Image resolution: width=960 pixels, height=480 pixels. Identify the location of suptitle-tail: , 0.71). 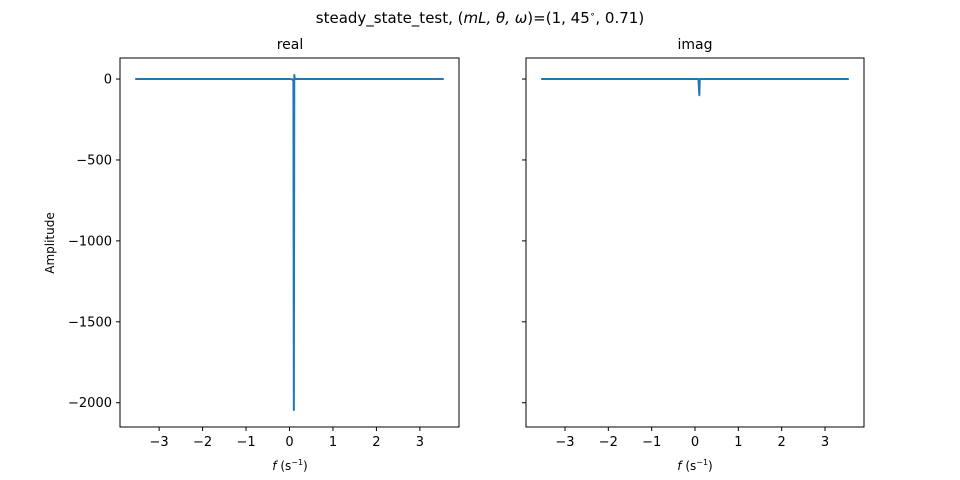
(619, 18).